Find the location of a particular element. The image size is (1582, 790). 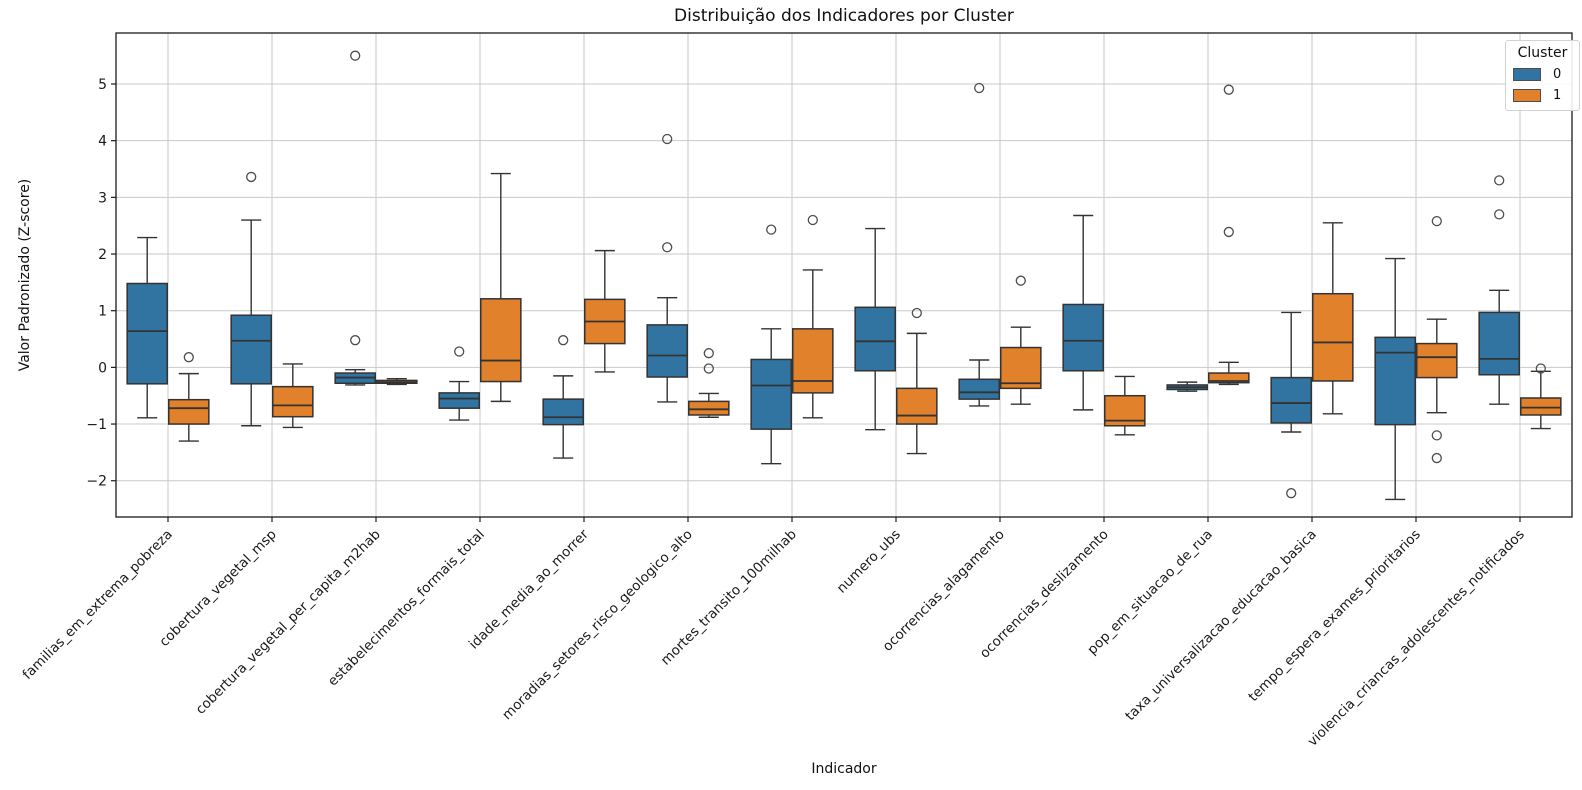

x-tick-label: tempo_espera_exames_prioritarios is located at coordinates (1334, 616).